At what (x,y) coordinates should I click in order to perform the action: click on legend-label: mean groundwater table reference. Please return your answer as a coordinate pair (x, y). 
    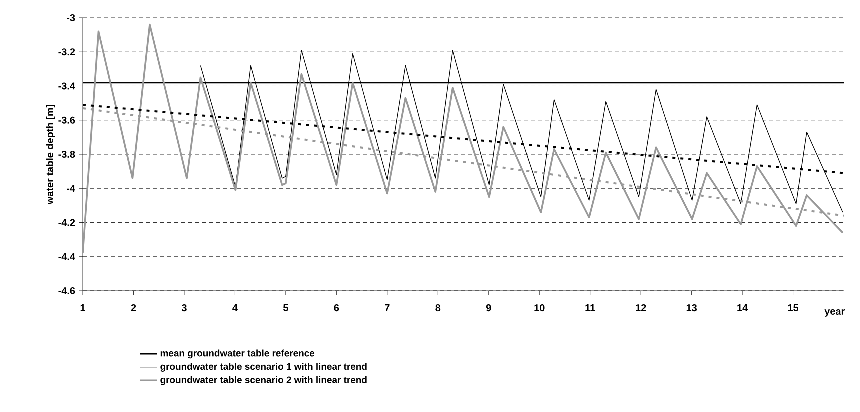
    Looking at the image, I should click on (237, 354).